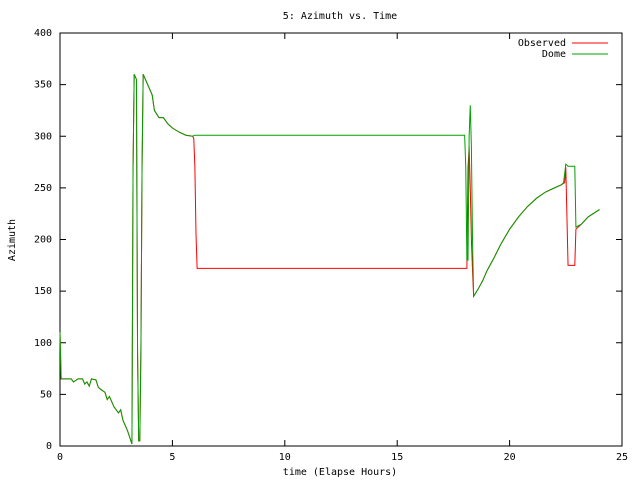  I want to click on y-tick-label: 200, so click(43, 240).